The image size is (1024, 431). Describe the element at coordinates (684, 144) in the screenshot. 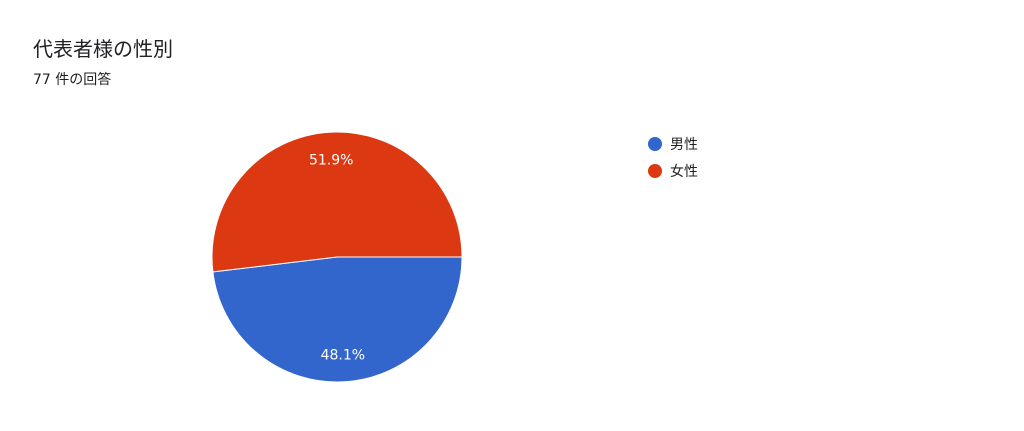

I see `legend-label: 男性` at that location.